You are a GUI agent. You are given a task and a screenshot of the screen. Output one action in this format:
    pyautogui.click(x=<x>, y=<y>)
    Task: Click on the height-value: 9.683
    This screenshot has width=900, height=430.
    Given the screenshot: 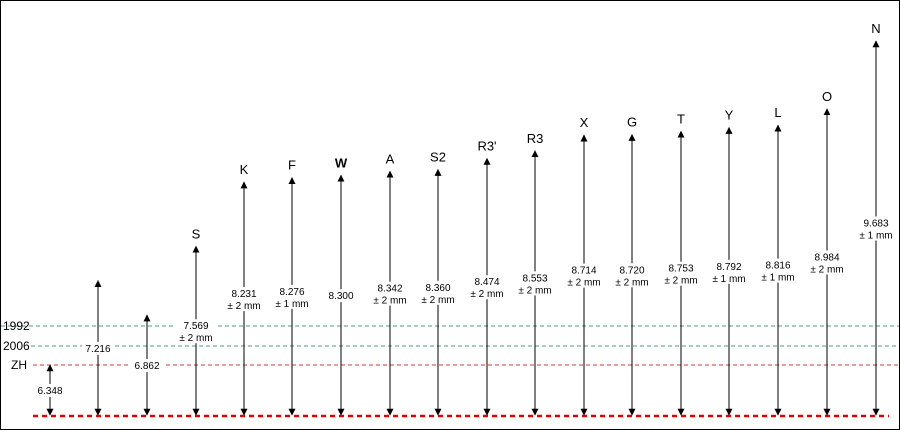 What is the action you would take?
    pyautogui.click(x=875, y=224)
    